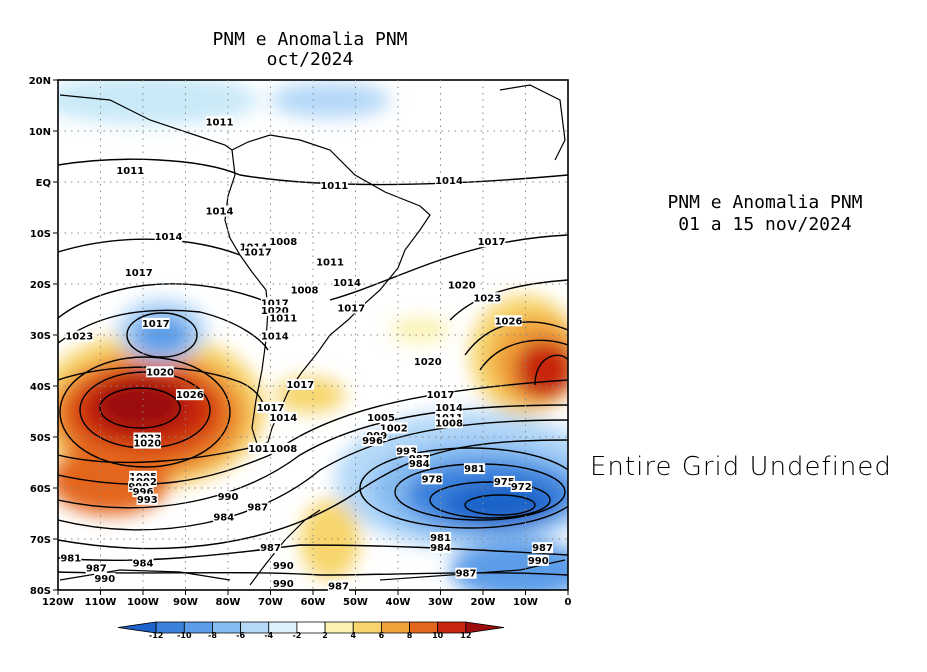 The width and height of the screenshot is (927, 672). I want to click on contour-label-text: 993, so click(147, 500).